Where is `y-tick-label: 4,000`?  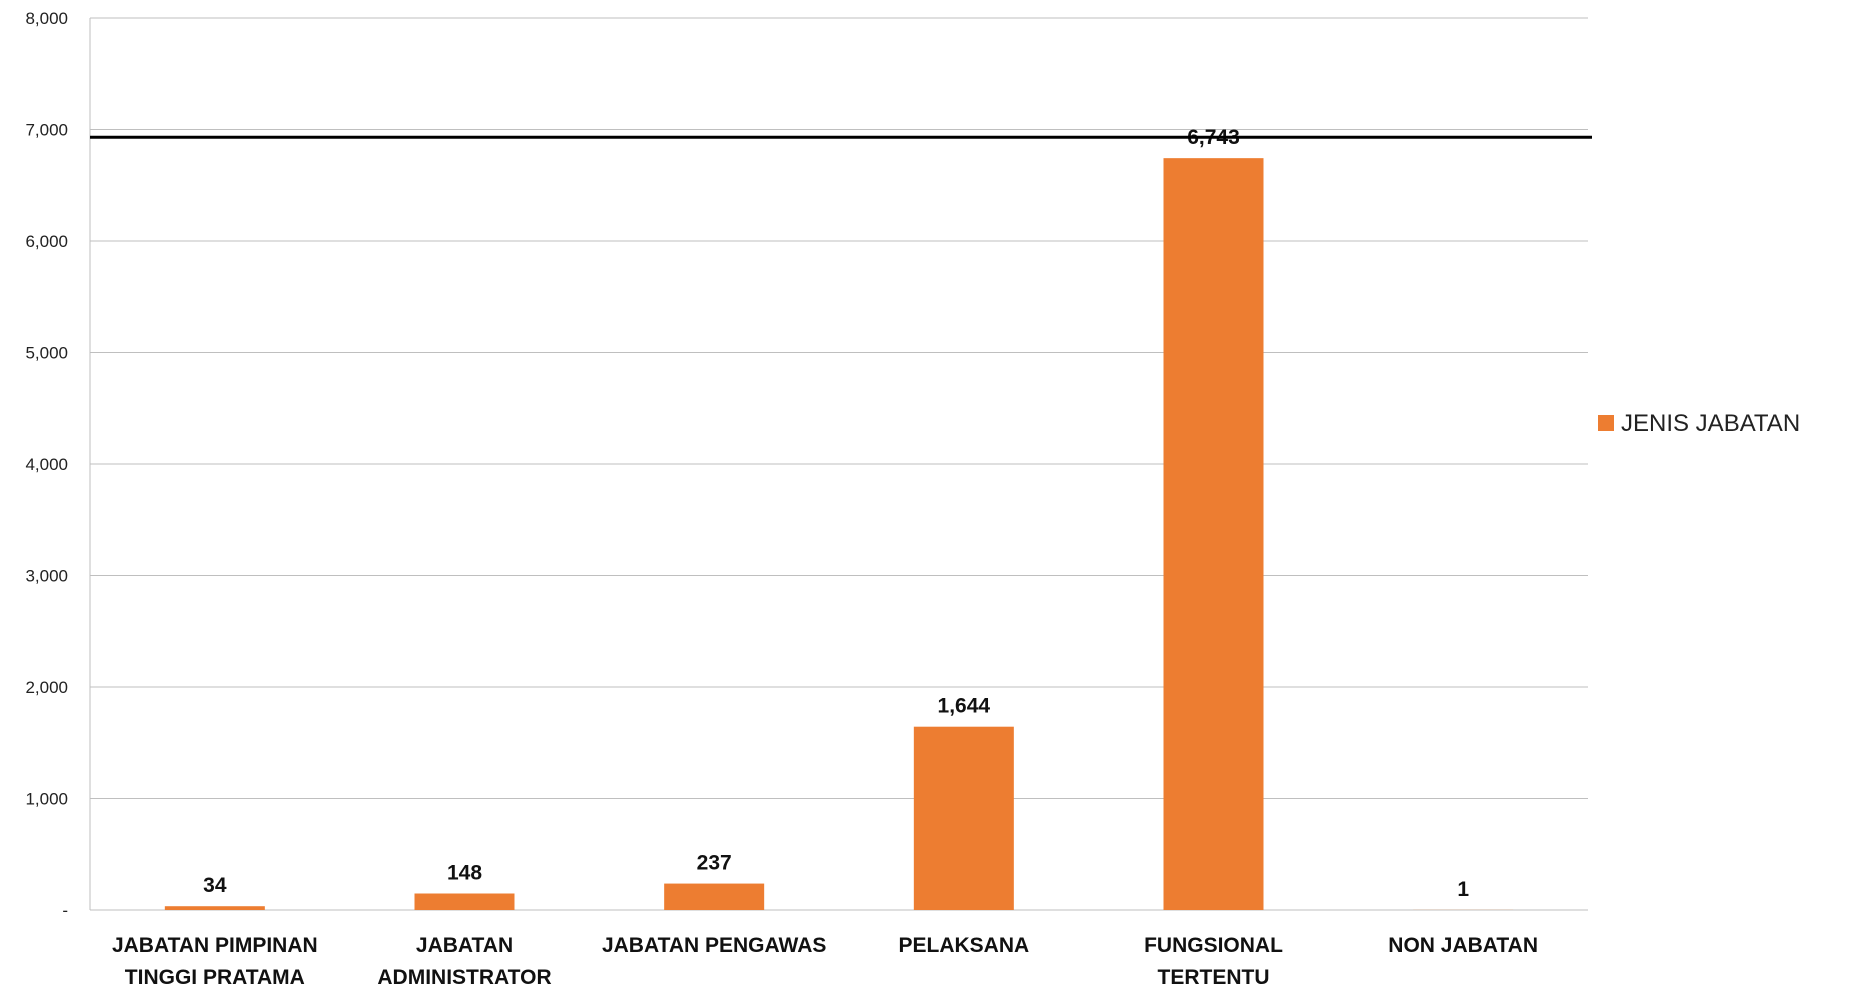 y-tick-label: 4,000 is located at coordinates (46, 464).